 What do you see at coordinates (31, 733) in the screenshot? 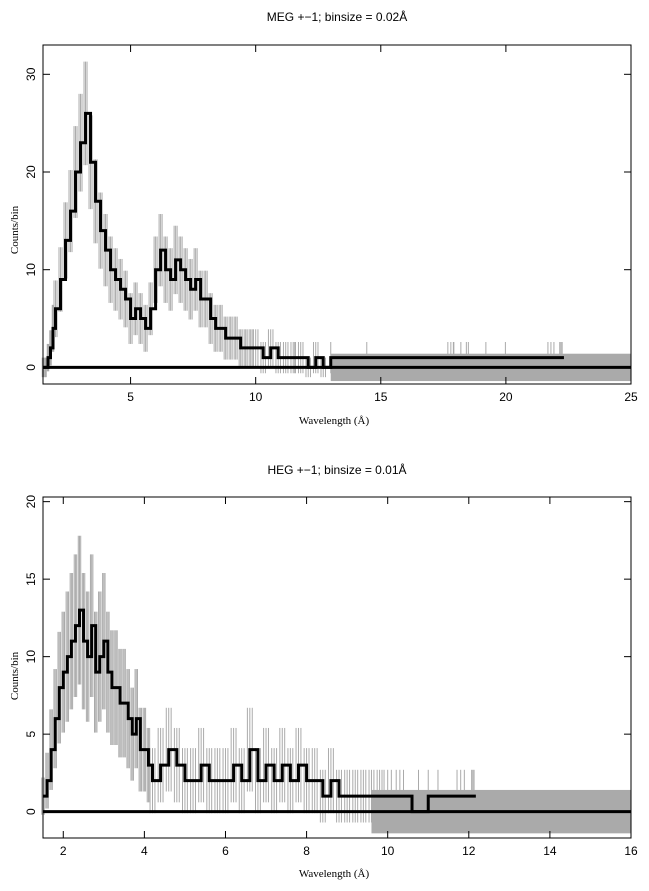
I see `heg-y-tick-label: 5` at bounding box center [31, 733].